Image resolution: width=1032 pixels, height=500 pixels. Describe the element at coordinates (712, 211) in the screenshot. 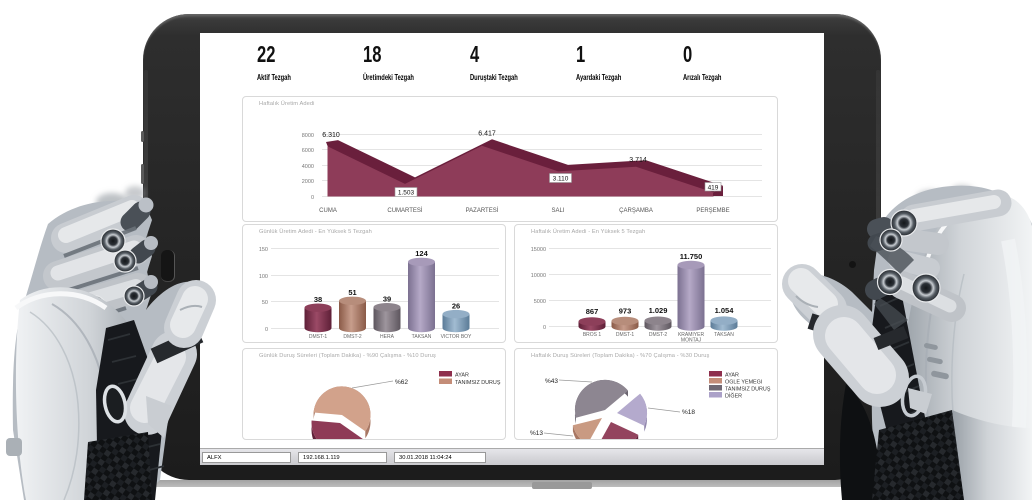

I see `svg-text: PERŞEMBE` at that location.